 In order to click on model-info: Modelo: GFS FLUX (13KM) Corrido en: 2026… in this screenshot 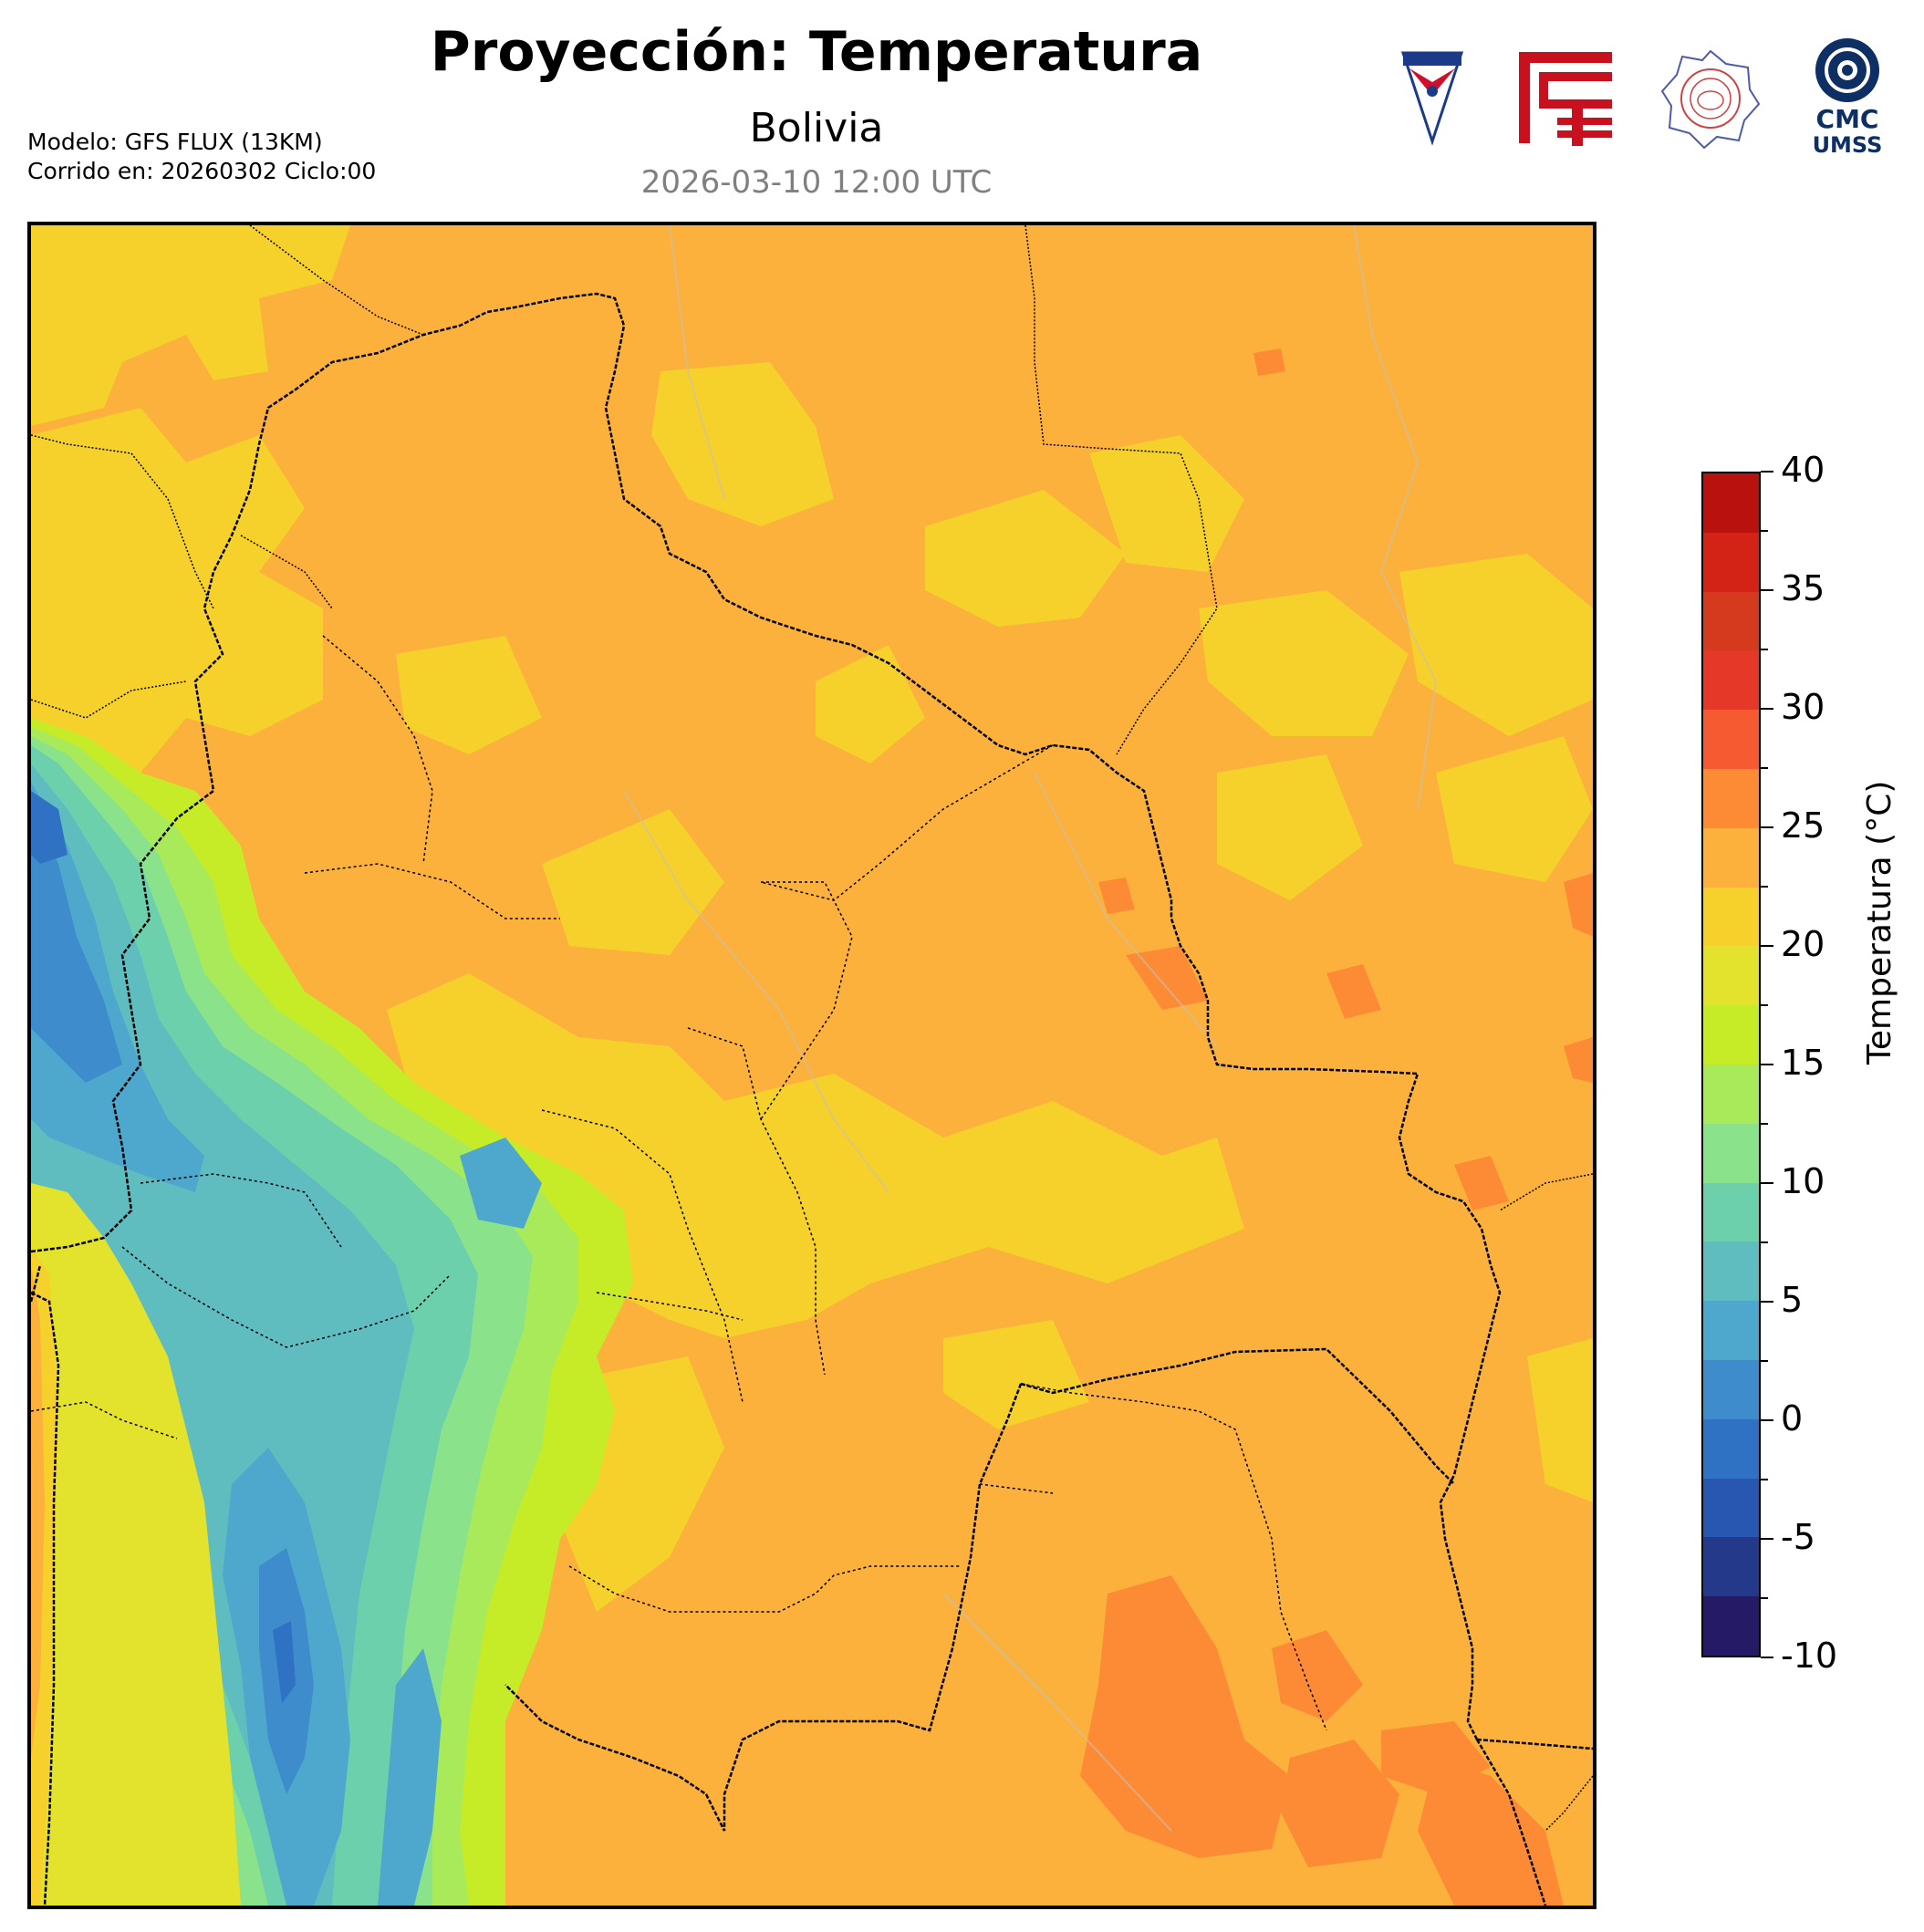, I will do `click(202, 157)`.